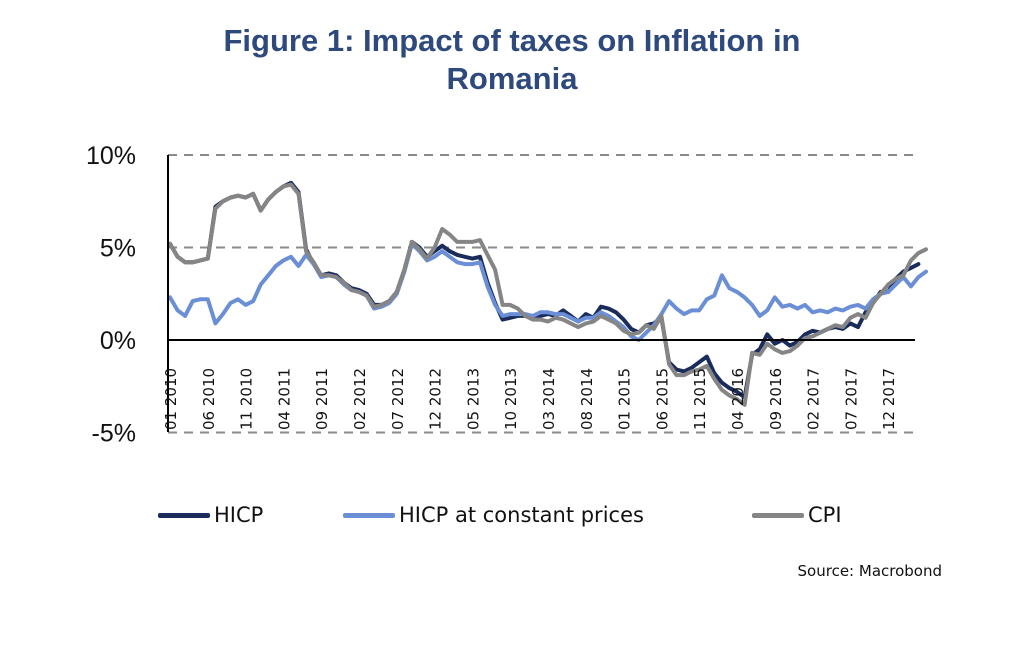 Image resolution: width=1024 pixels, height=663 pixels. Describe the element at coordinates (114, 434) in the screenshot. I see `y-tick-label: -5%` at that location.